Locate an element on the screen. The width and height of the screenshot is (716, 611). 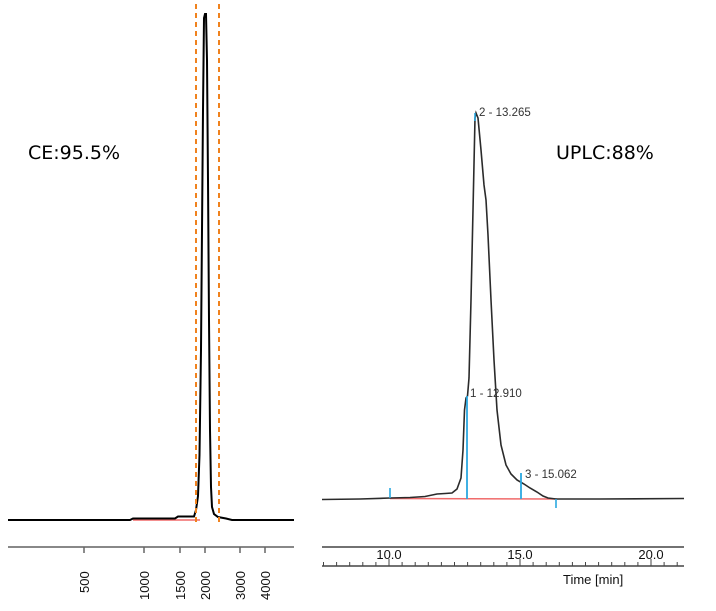
uplc-tick-label: 10.0 is located at coordinates (388, 554).